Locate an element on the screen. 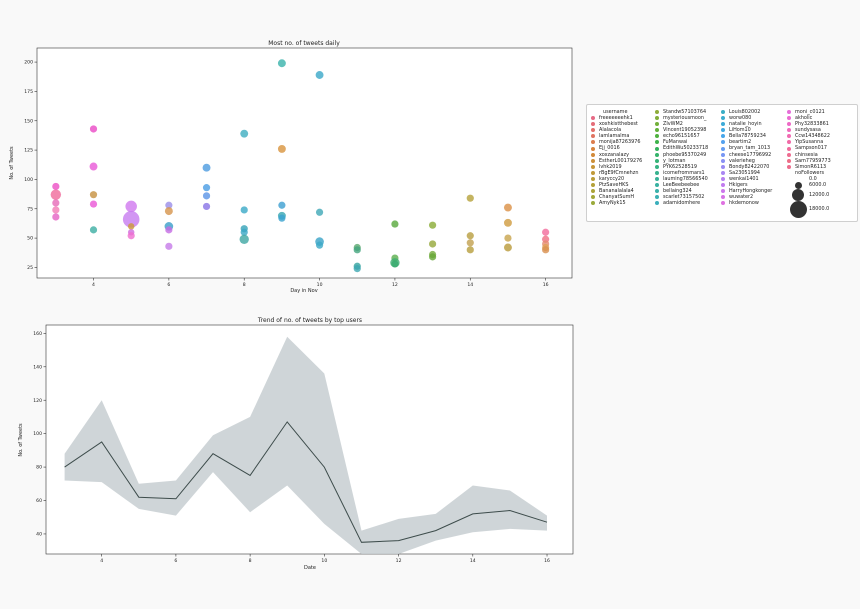 This screenshot has height=609, width=860. legend-item: Vincent19052398 is located at coordinates (690, 130).